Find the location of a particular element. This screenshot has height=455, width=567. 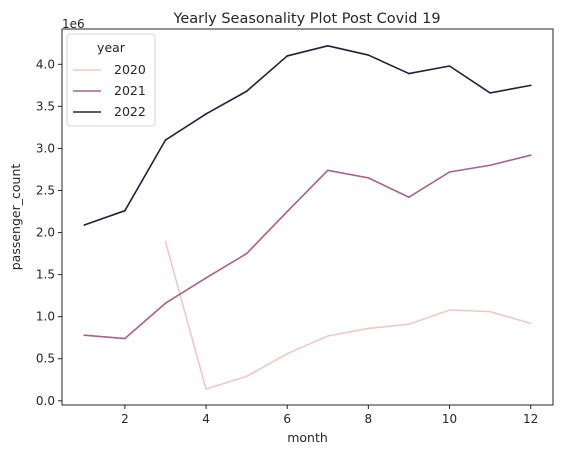

x-tick-label: 6 is located at coordinates (287, 419).